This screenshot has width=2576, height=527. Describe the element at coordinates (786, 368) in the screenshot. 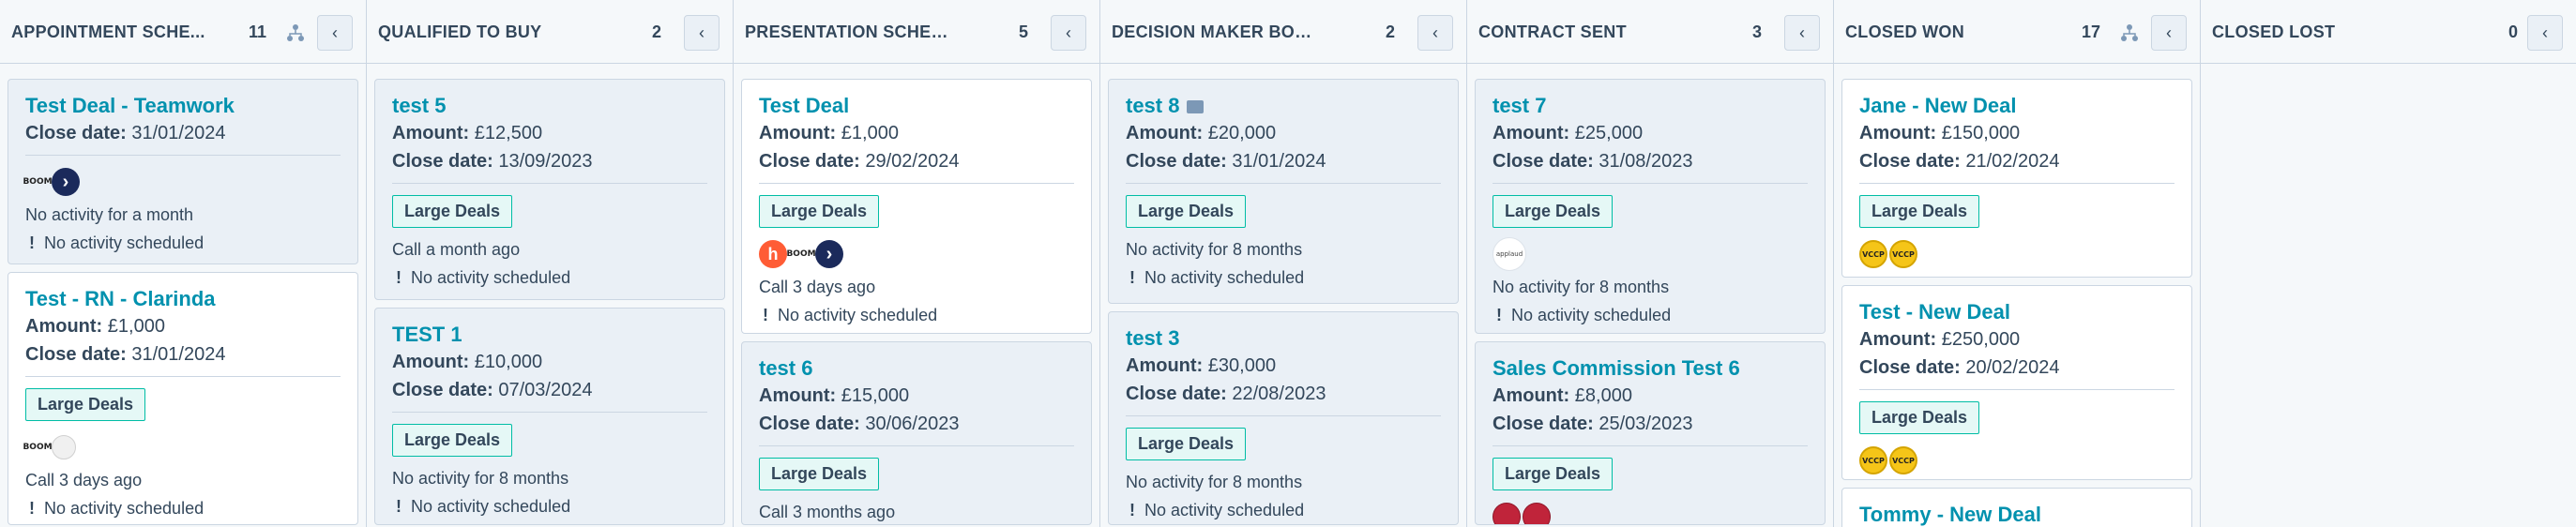

I see `deal-name-link: test 6` at that location.